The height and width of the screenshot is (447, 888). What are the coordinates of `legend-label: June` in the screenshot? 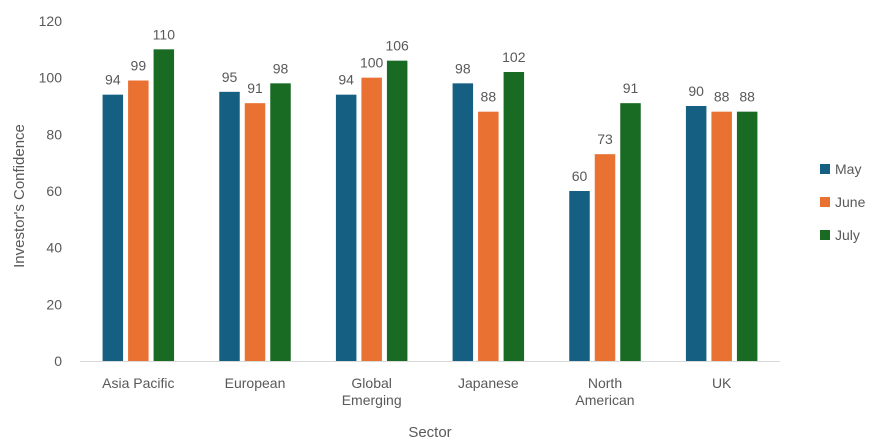 It's located at (850, 202).